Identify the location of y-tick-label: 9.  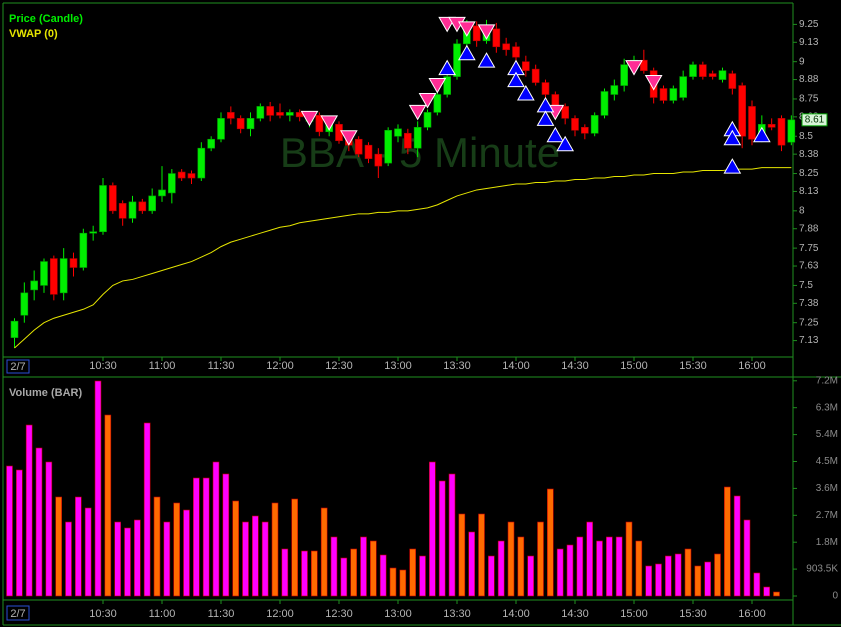
(802, 61).